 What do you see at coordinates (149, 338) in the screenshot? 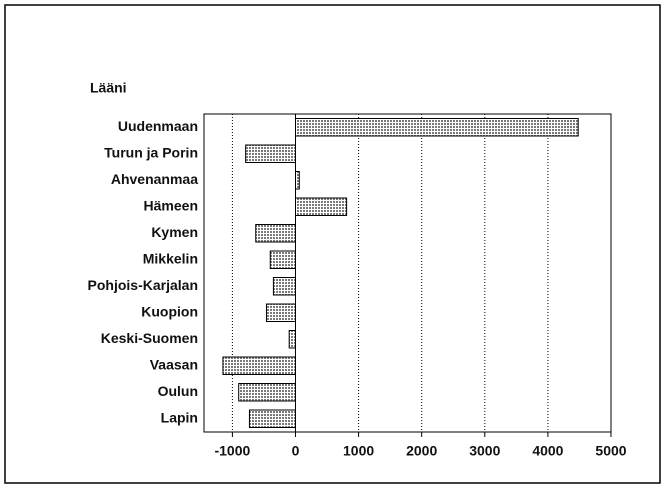
I see `y-tick-label: Keski-Suomen` at bounding box center [149, 338].